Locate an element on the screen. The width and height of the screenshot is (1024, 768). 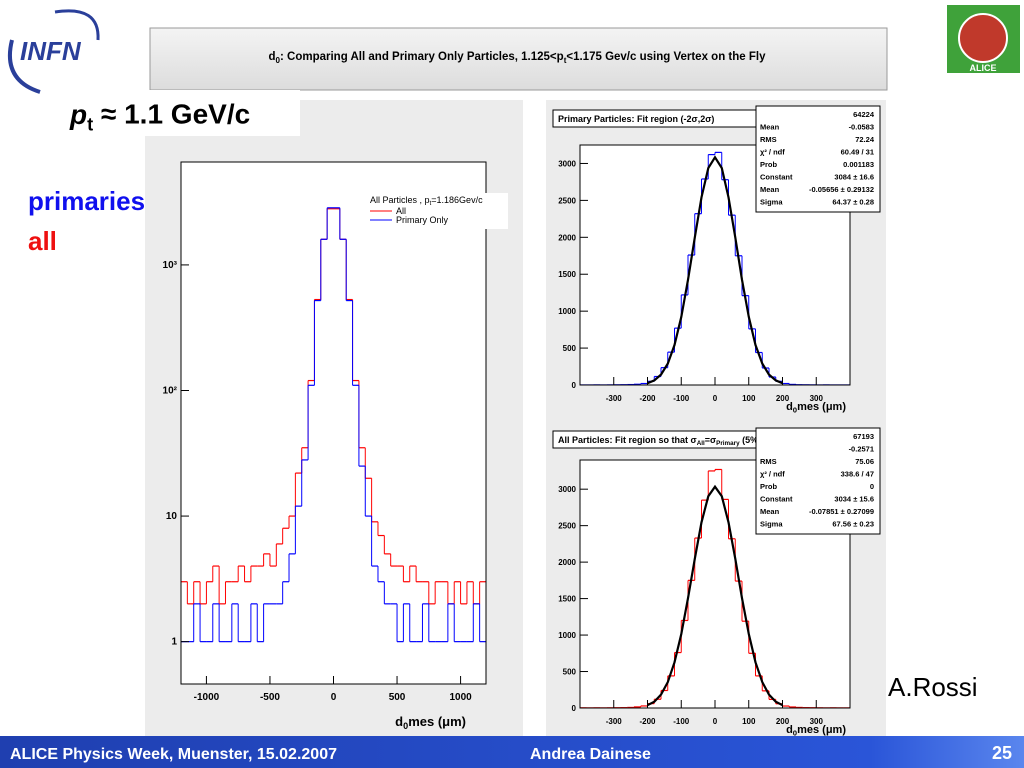
stats-value: 0 is located at coordinates (872, 486).